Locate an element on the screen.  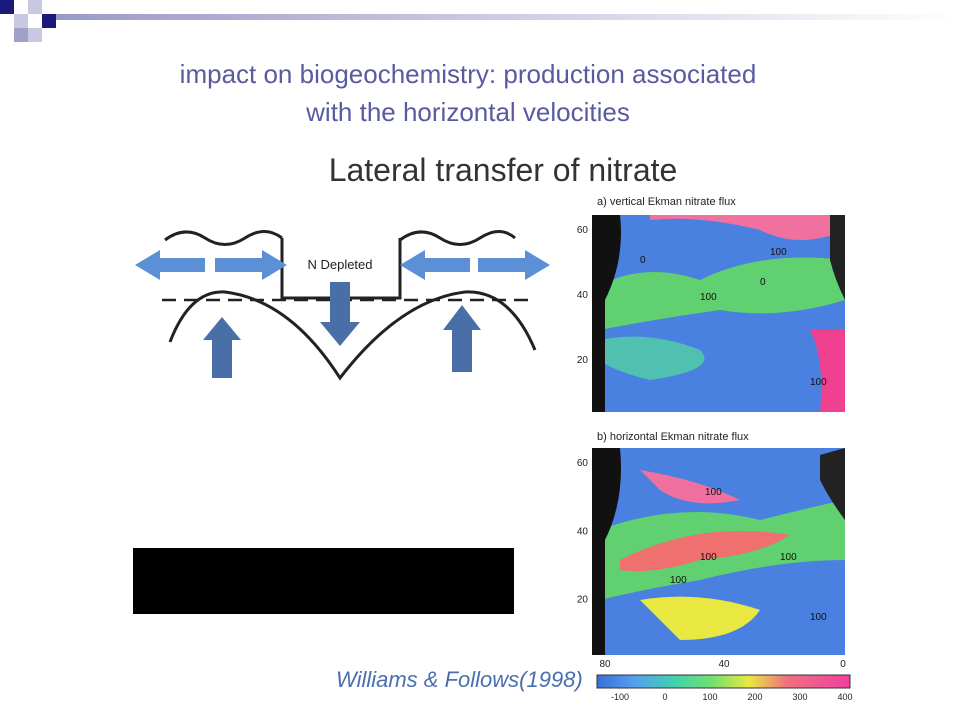
decoration is located at coordinates (480, 21).